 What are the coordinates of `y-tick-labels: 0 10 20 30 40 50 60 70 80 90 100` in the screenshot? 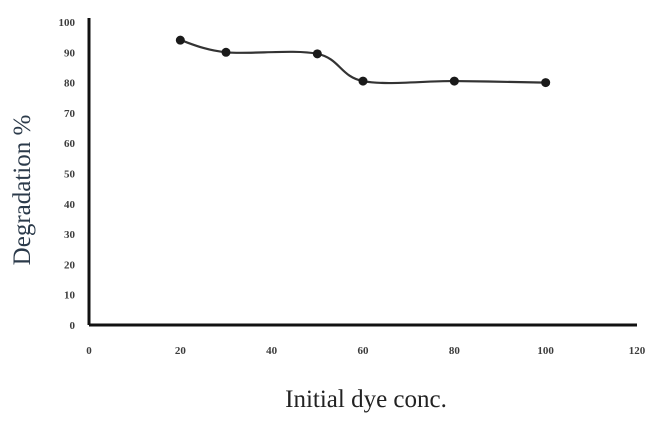 It's located at (67, 174).